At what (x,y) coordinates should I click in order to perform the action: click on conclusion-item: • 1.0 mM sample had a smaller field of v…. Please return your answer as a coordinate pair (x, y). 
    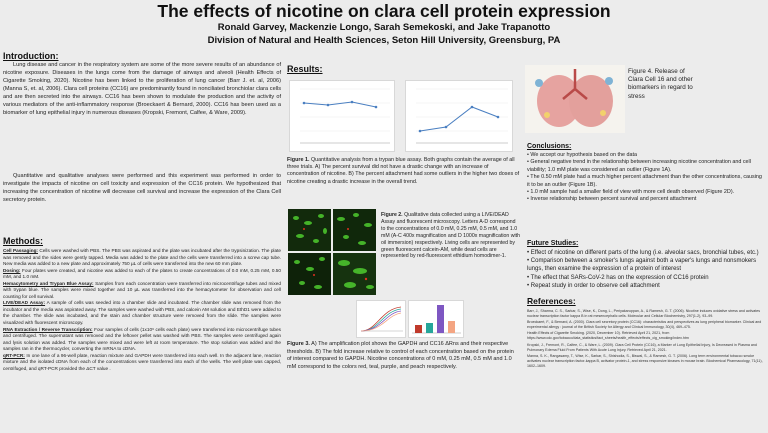
    Looking at the image, I should click on (631, 192).